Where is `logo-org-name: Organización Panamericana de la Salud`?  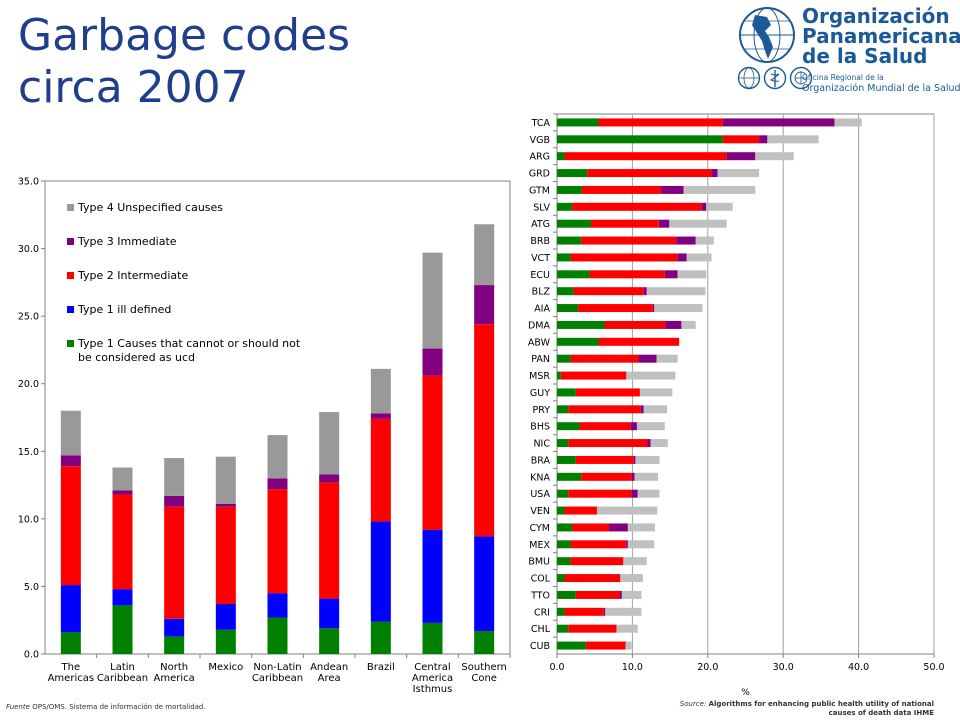 logo-org-name: Organización Panamericana de la Salud is located at coordinates (881, 36).